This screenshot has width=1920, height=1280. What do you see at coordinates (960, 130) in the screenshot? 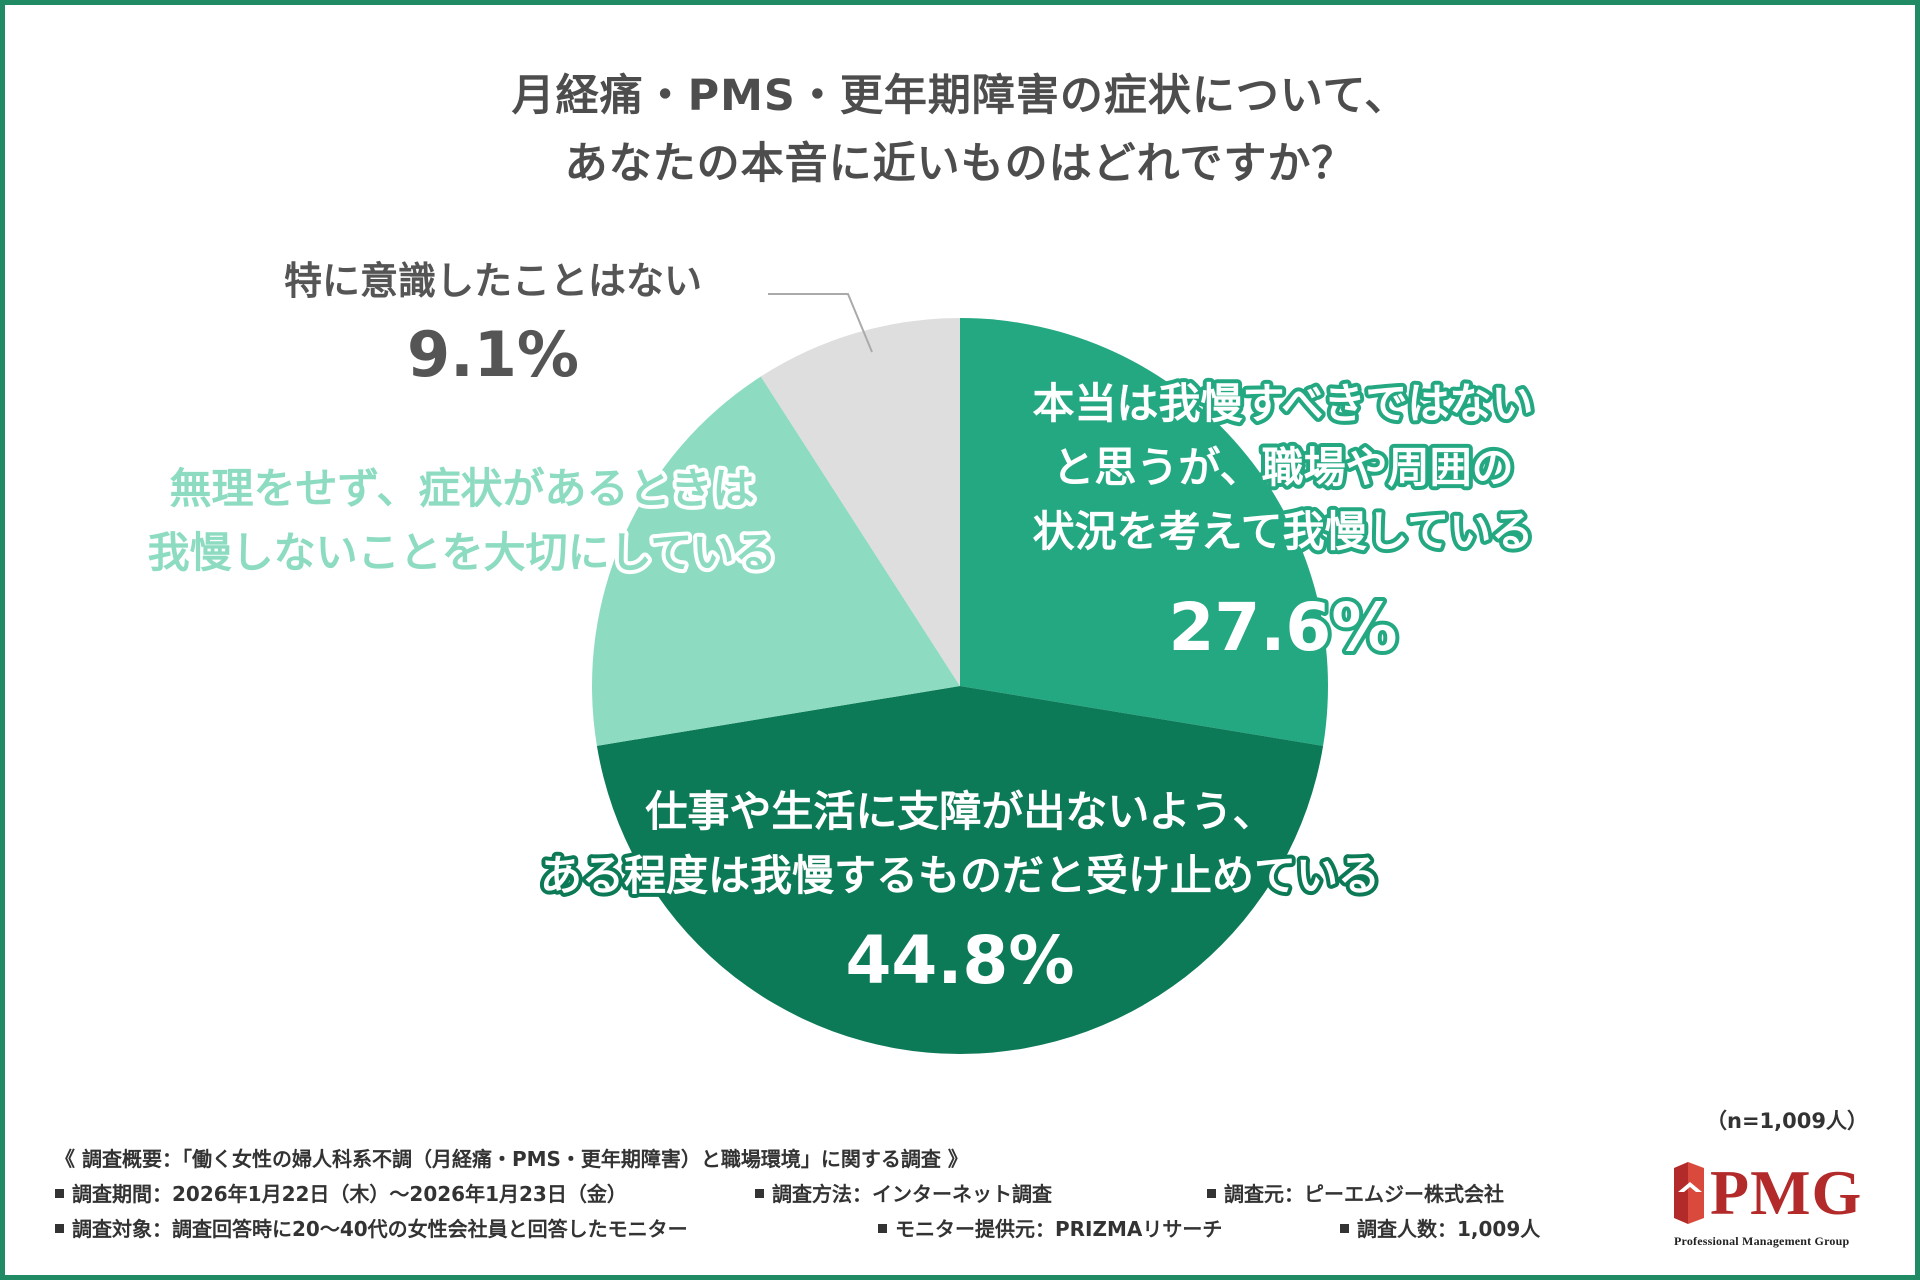
I see `chart-title: 月経痛・PMS・更年期障害の症状について、 あなたの本音に近いものはどれですか？` at bounding box center [960, 130].